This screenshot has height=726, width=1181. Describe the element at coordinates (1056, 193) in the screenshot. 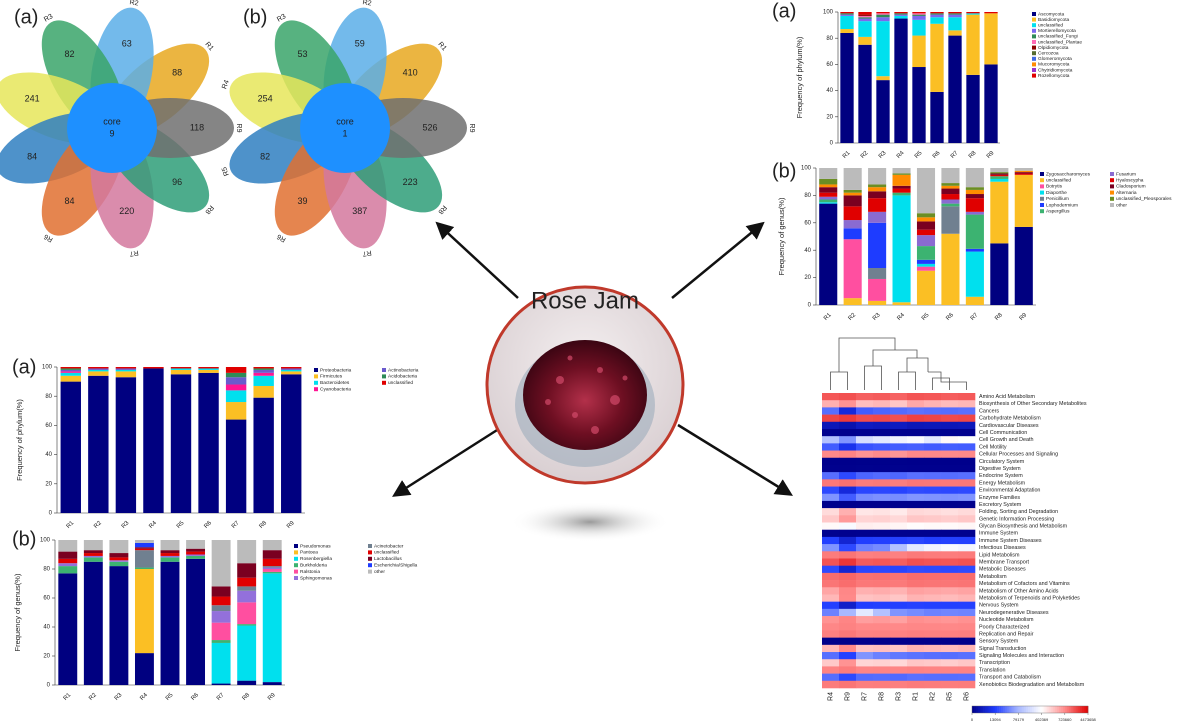

I see `legend-label: Diaporthe` at that location.